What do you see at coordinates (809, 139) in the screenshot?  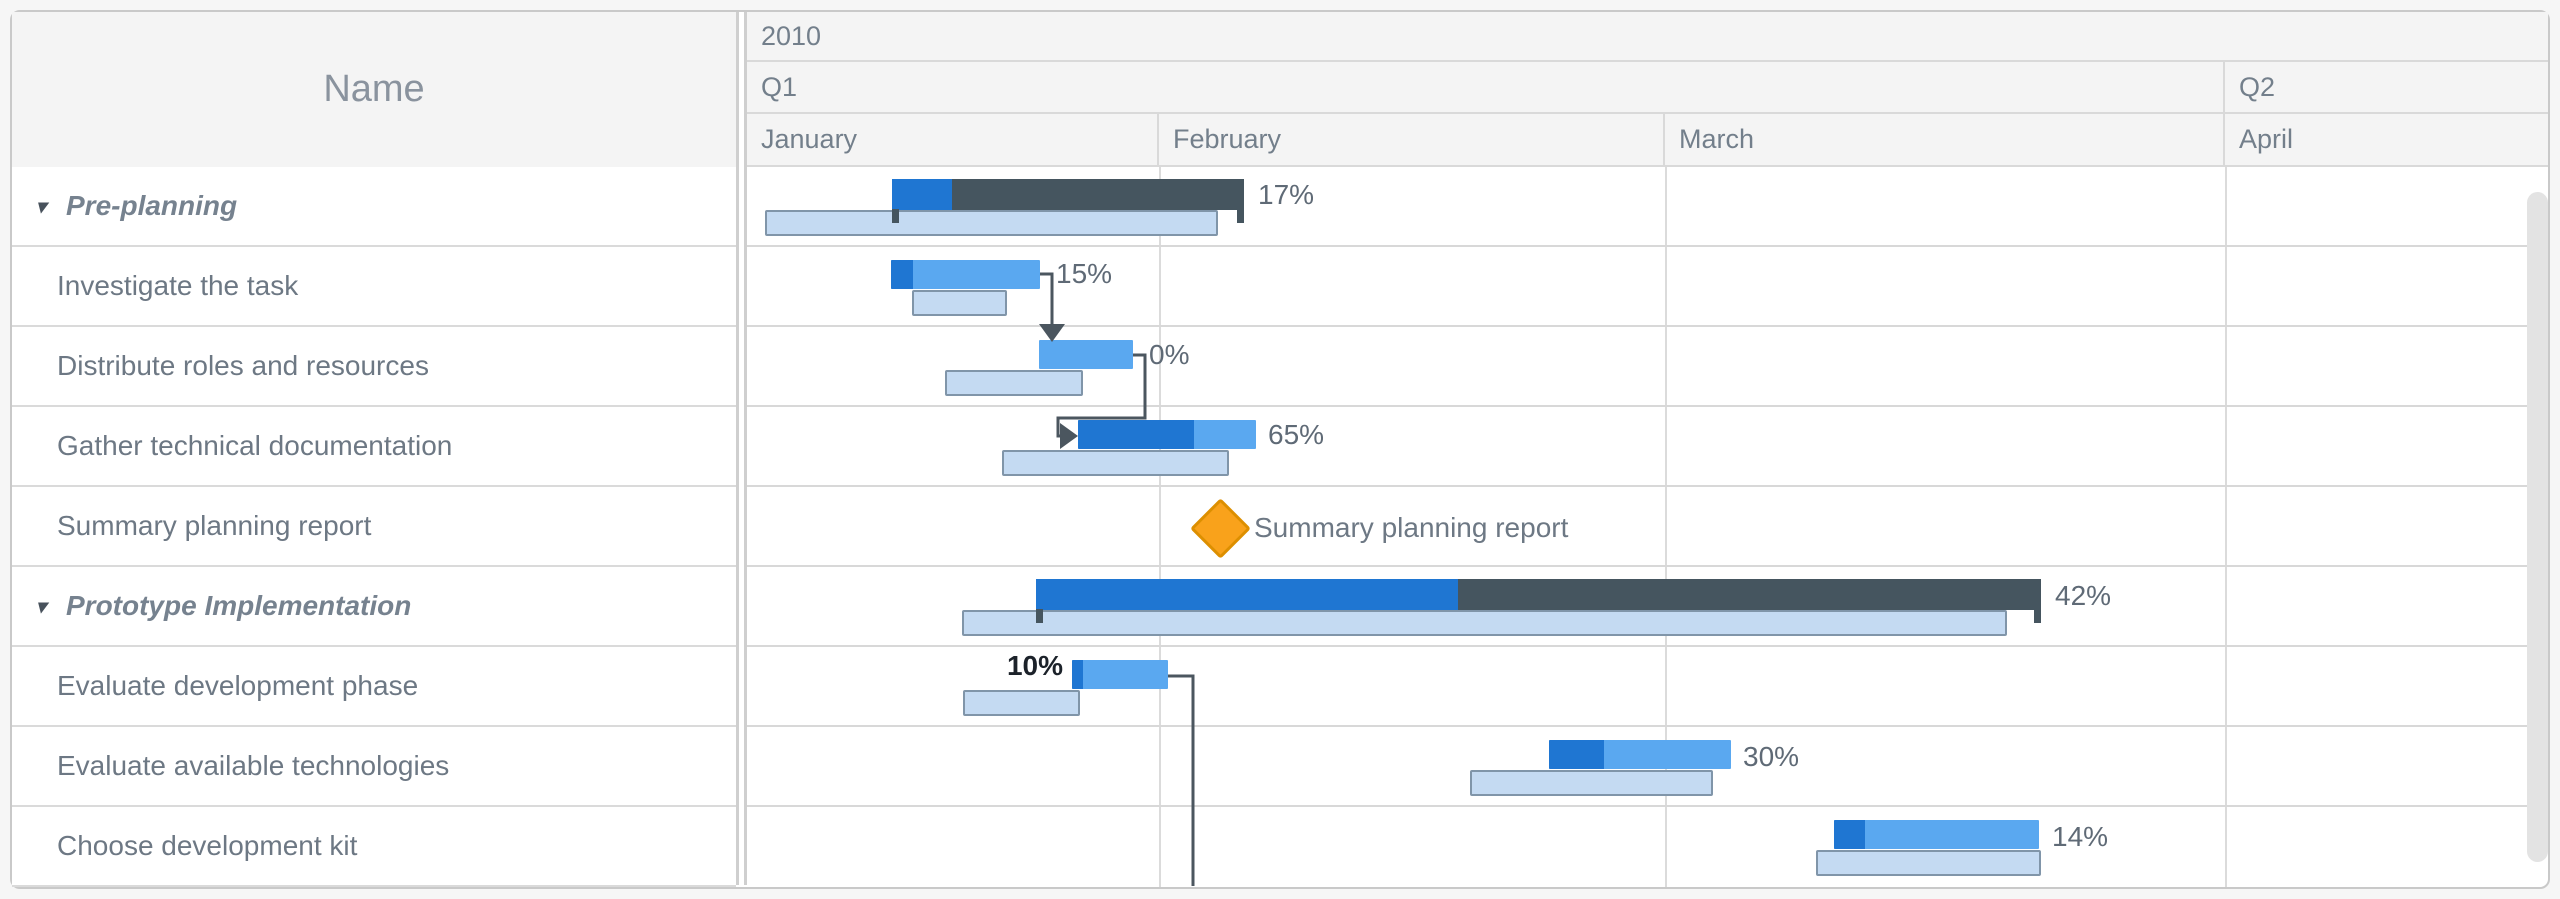 I see `timeline-month-cell-label: January` at bounding box center [809, 139].